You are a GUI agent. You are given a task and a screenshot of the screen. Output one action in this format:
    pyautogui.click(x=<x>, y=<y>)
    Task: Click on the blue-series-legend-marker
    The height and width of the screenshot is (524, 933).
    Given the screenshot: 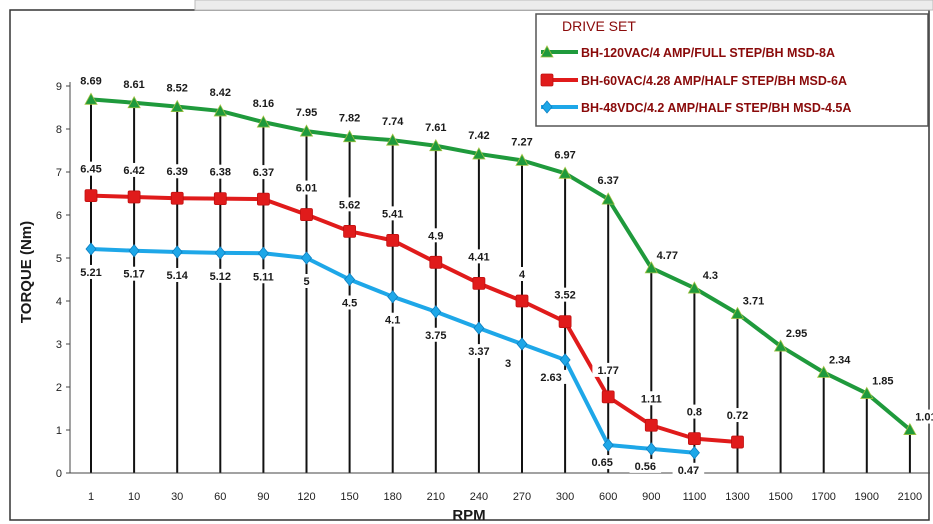 What is the action you would take?
    pyautogui.click(x=547, y=107)
    